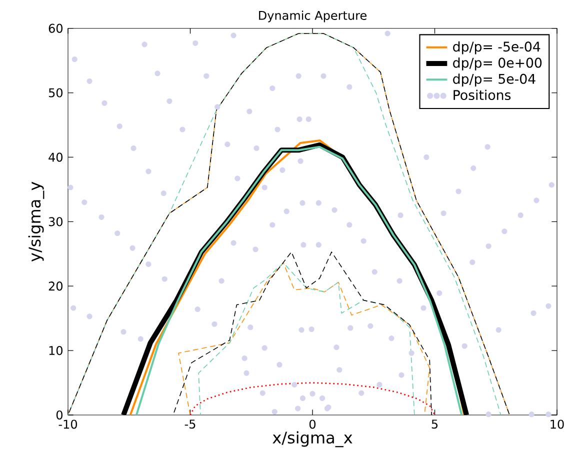 Image resolution: width=567 pixels, height=459 pixels. What do you see at coordinates (36, 222) in the screenshot?
I see `y-axis-title: y/sigma_y` at bounding box center [36, 222].